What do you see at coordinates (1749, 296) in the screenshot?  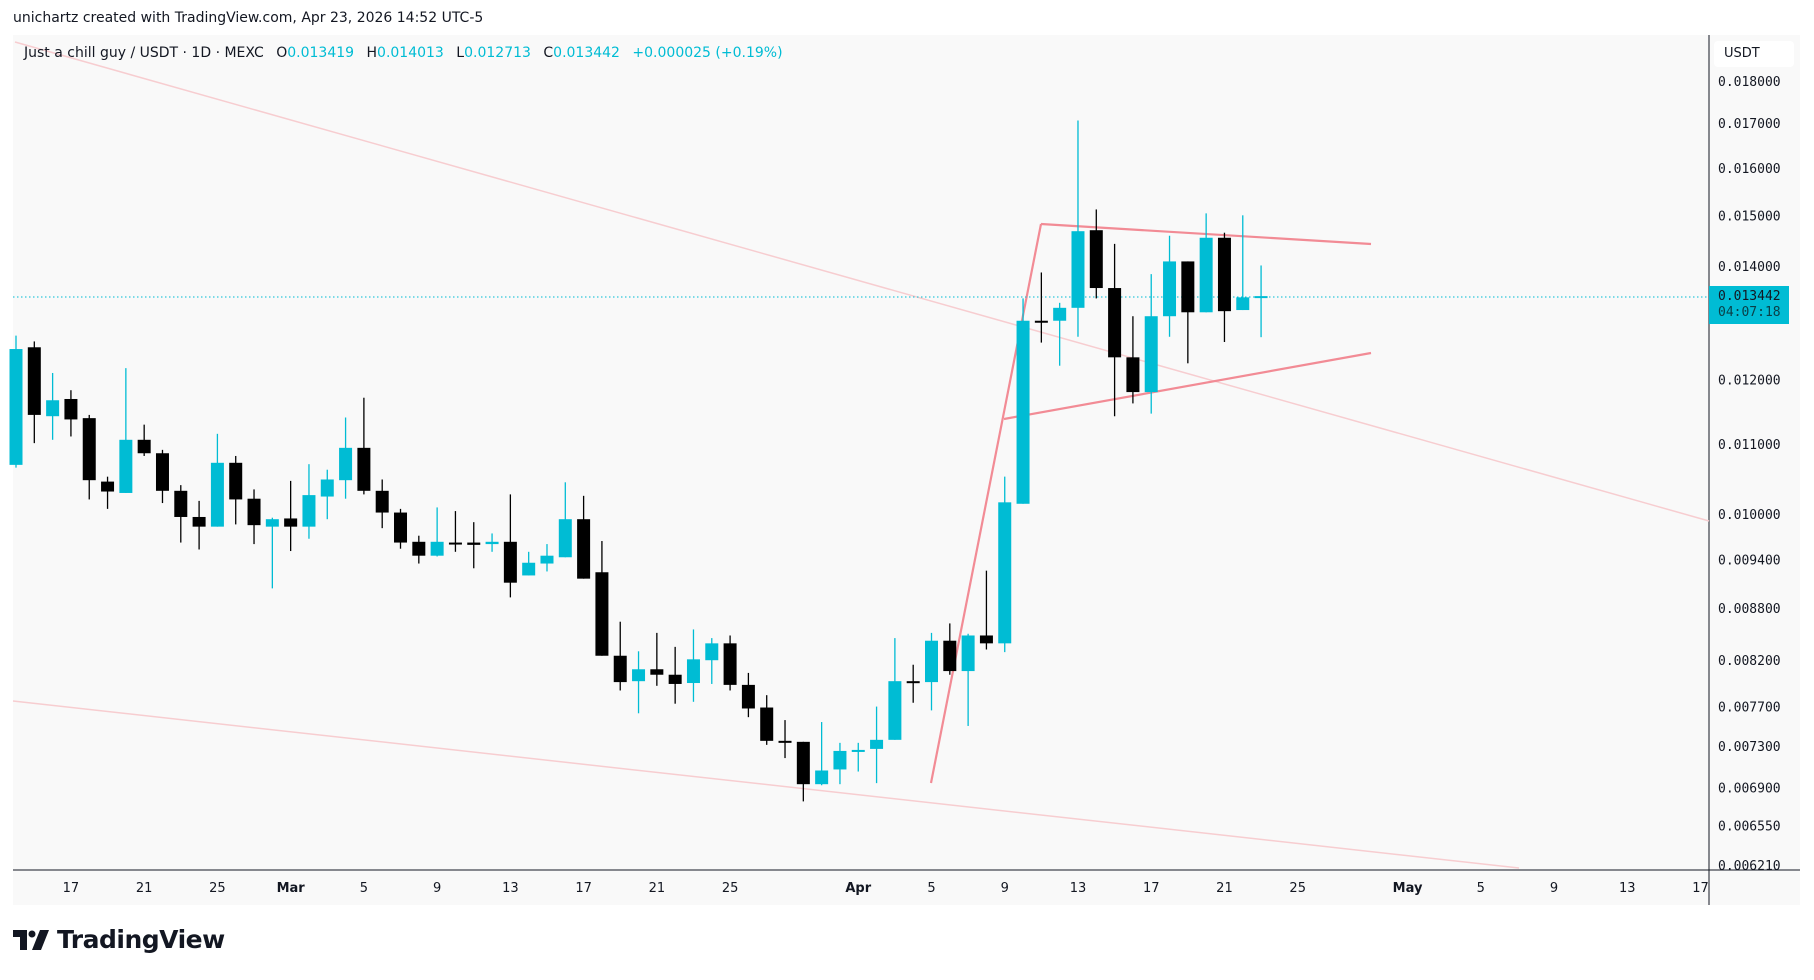 I see `last-price-value: 0.013442` at bounding box center [1749, 296].